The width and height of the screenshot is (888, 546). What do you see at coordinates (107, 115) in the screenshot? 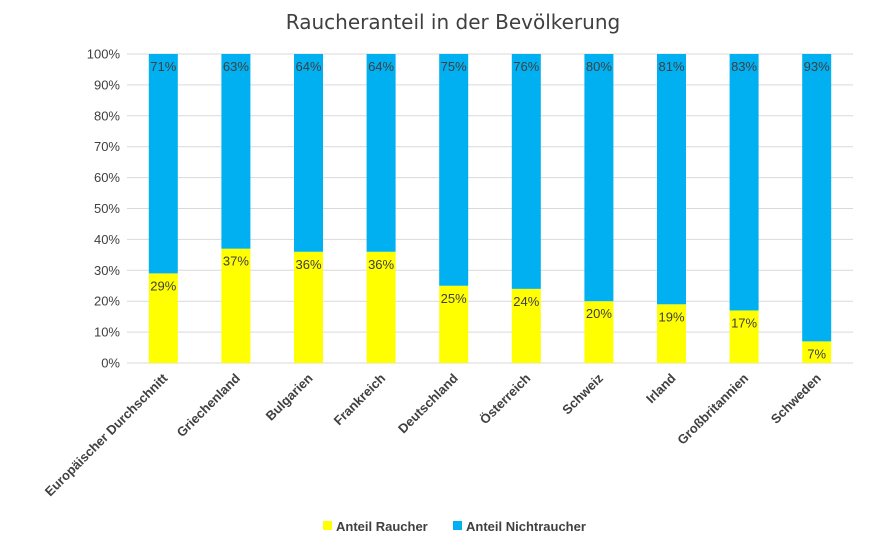
I see `y-tick-label: 80%` at bounding box center [107, 115].